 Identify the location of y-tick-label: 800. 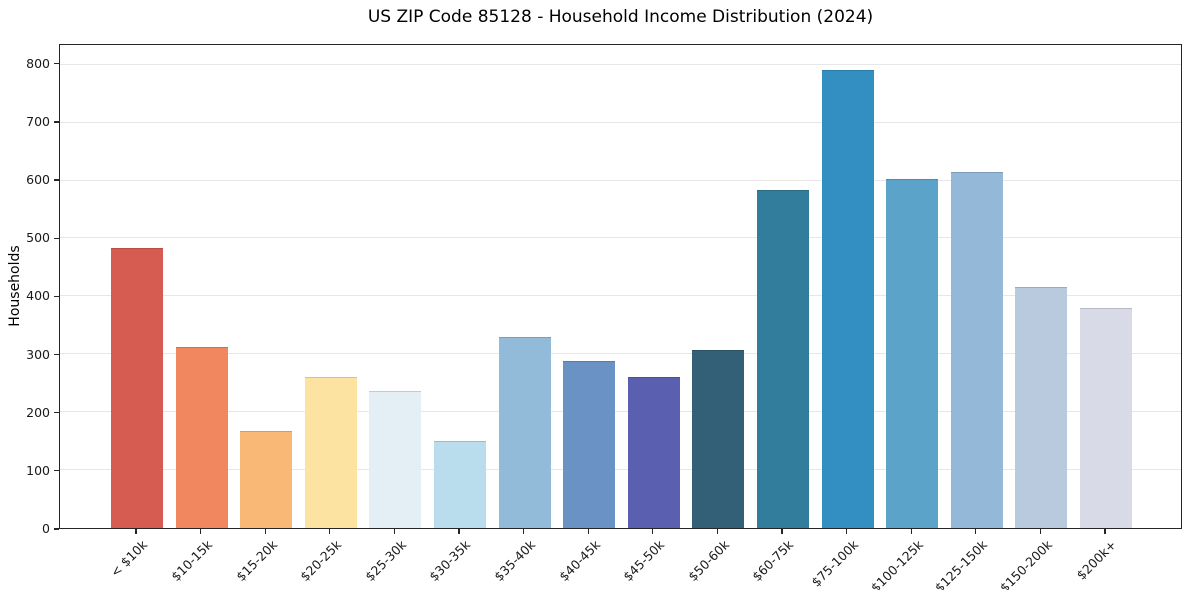
(38, 63).